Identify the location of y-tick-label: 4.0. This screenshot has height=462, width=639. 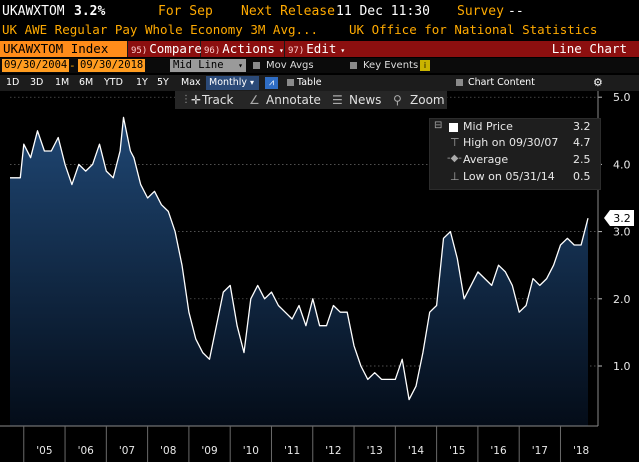
(622, 164).